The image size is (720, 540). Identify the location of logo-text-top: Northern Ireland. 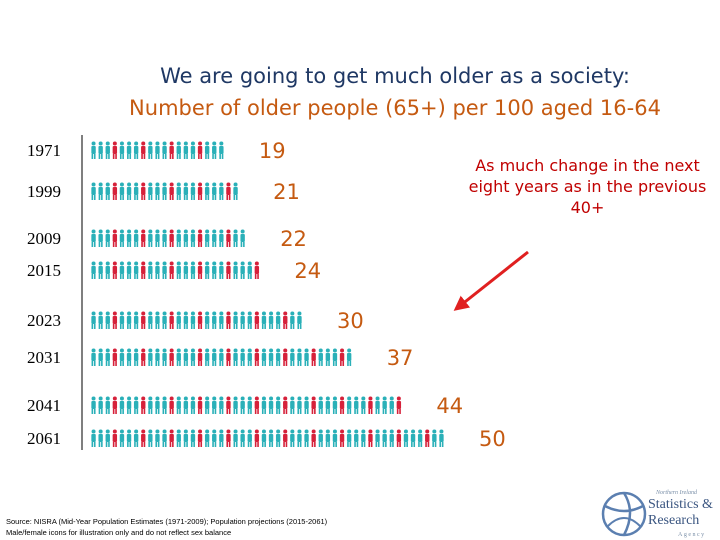
(676, 493).